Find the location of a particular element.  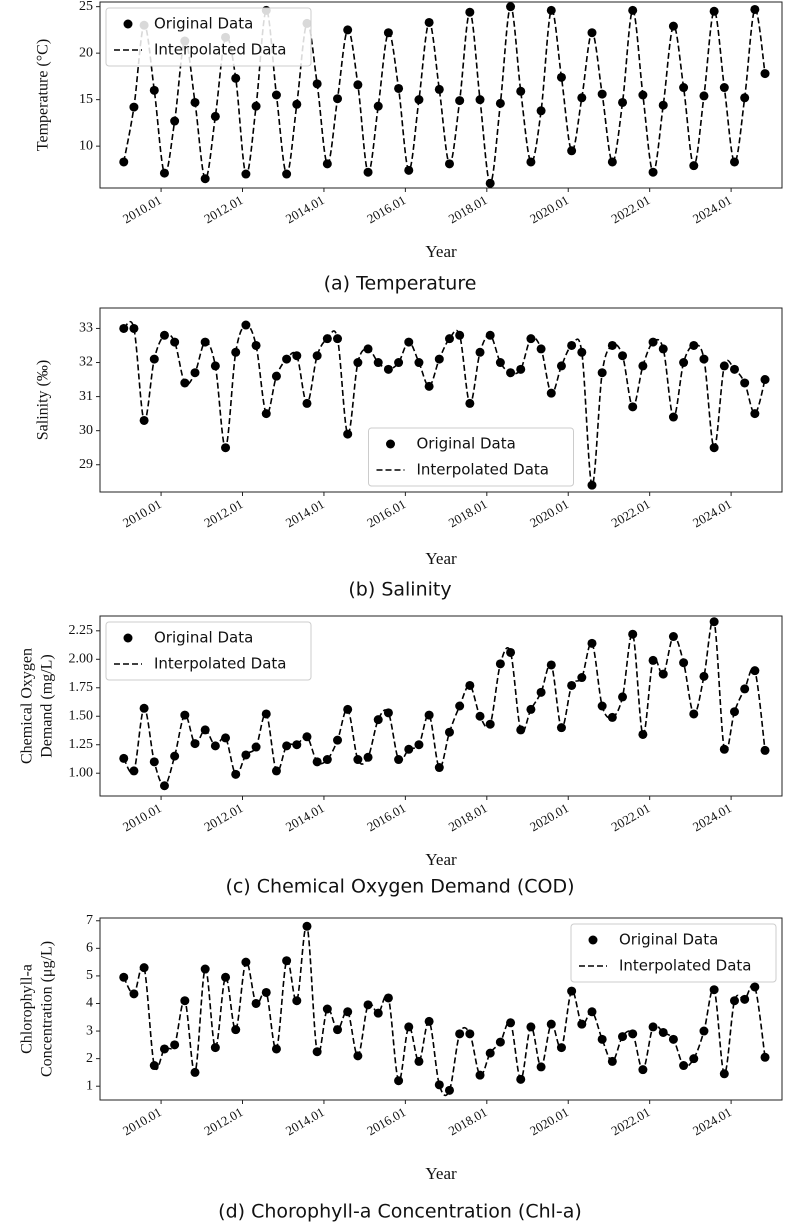

y-tick-label: 4 is located at coordinates (89, 1003).